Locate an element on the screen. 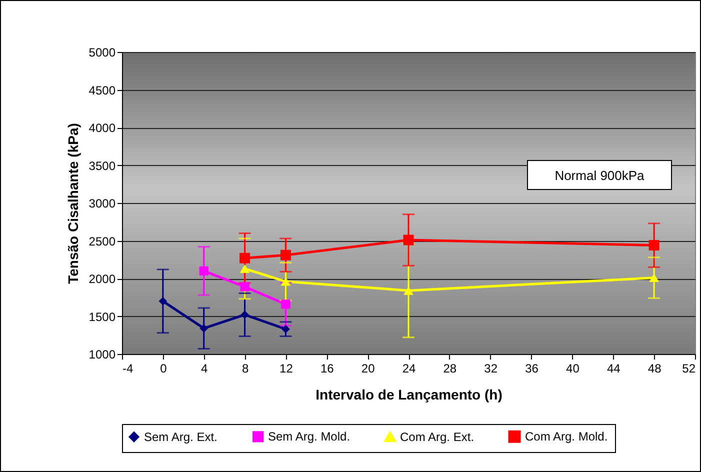 The image size is (701, 472). y-tick-label: 1000 is located at coordinates (102, 355).